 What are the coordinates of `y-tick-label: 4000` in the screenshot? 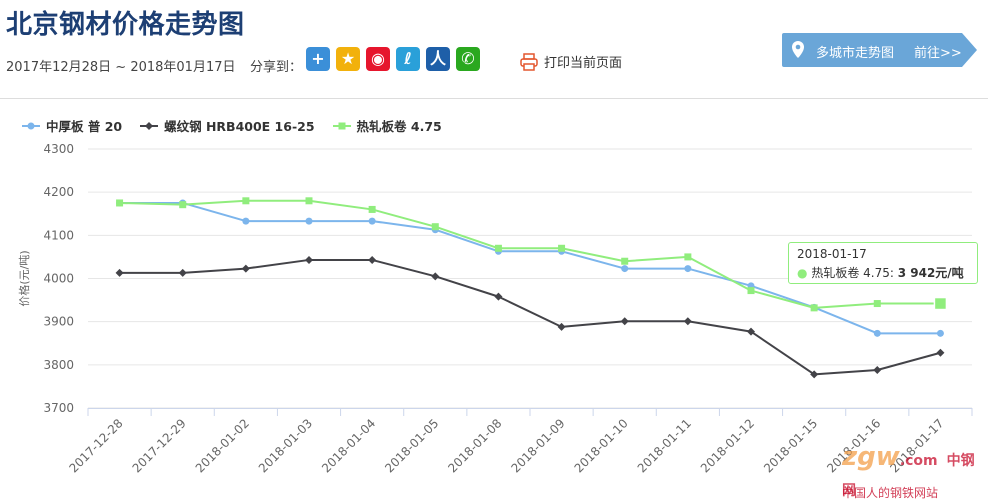 It's located at (58, 279).